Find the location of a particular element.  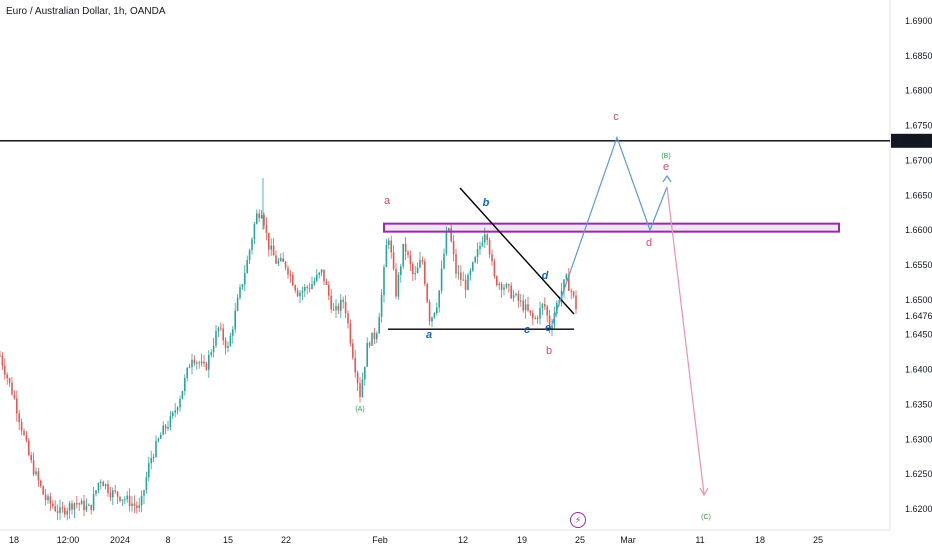

lightning-icon: ⚡ is located at coordinates (578, 520).